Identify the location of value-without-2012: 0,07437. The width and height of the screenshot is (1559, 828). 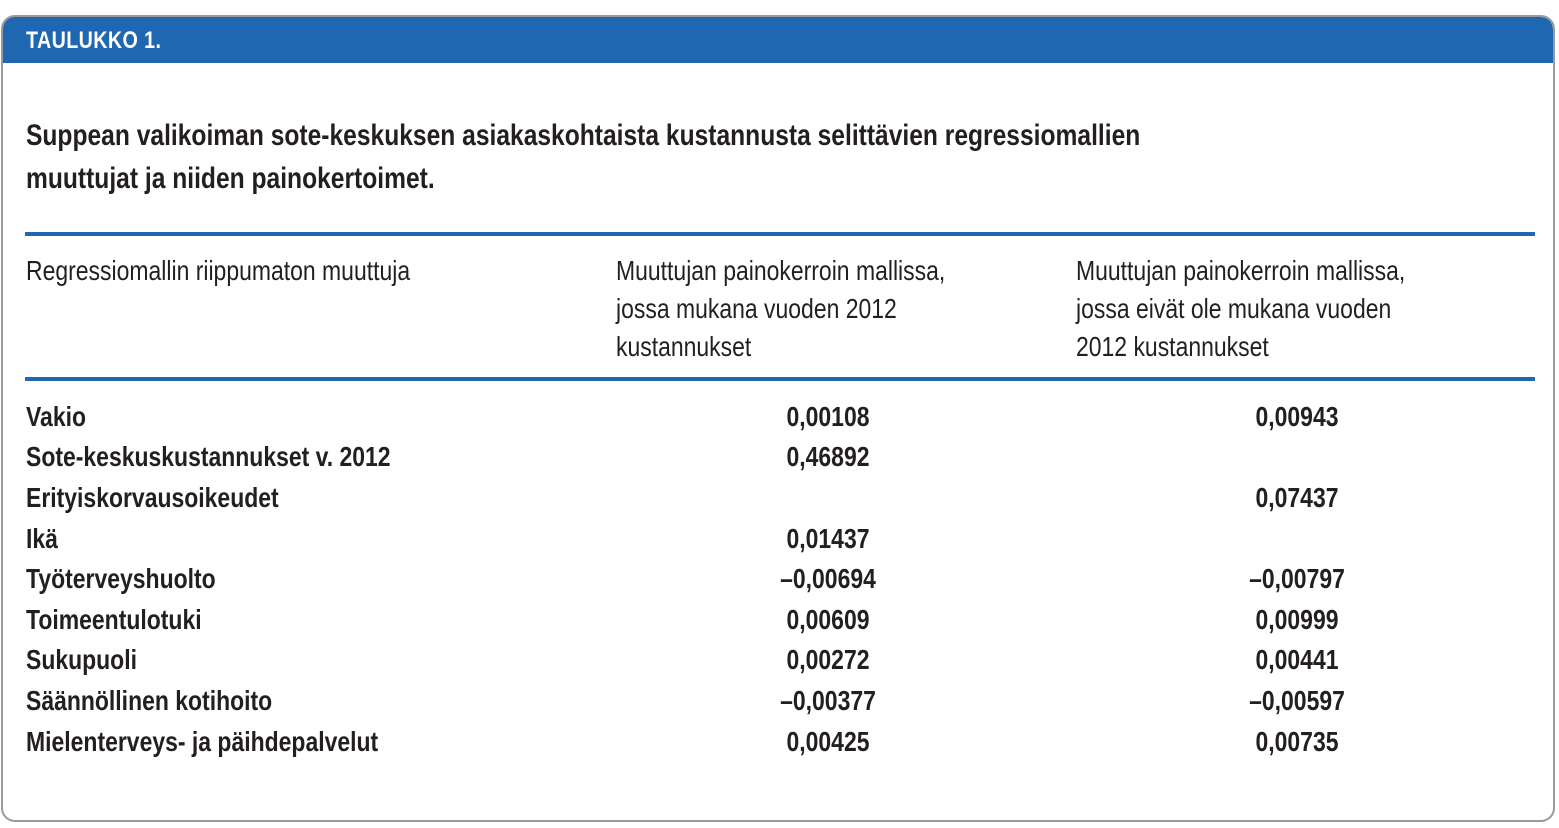
(1297, 497).